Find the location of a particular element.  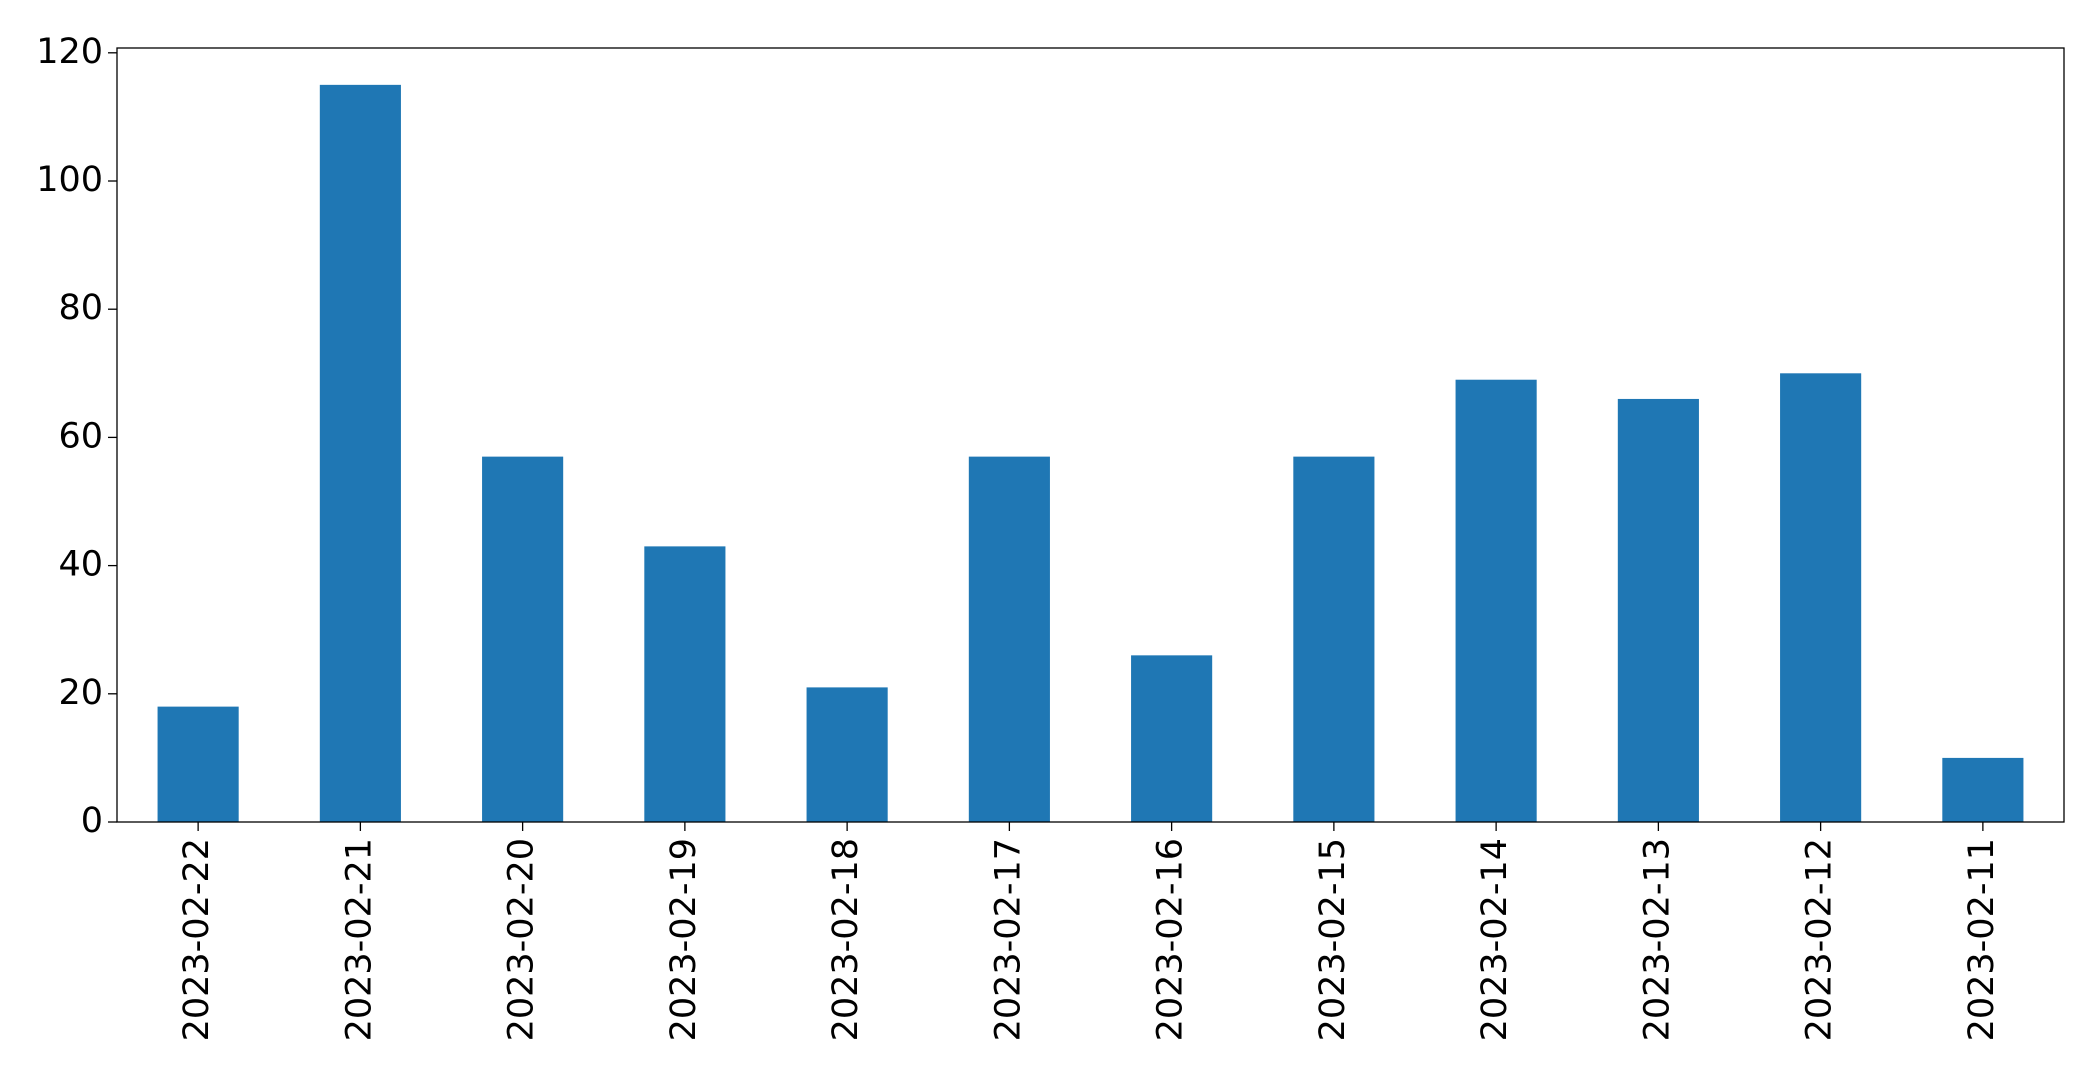

x-tick-label: 2023-02-13 is located at coordinates (1657, 939).